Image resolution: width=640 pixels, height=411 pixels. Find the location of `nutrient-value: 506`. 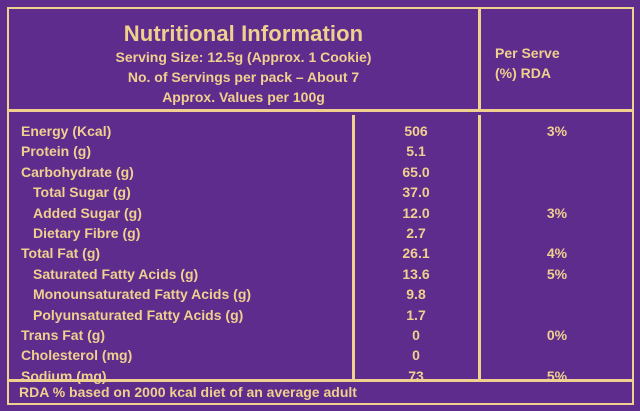

nutrient-value: 506 is located at coordinates (416, 131).